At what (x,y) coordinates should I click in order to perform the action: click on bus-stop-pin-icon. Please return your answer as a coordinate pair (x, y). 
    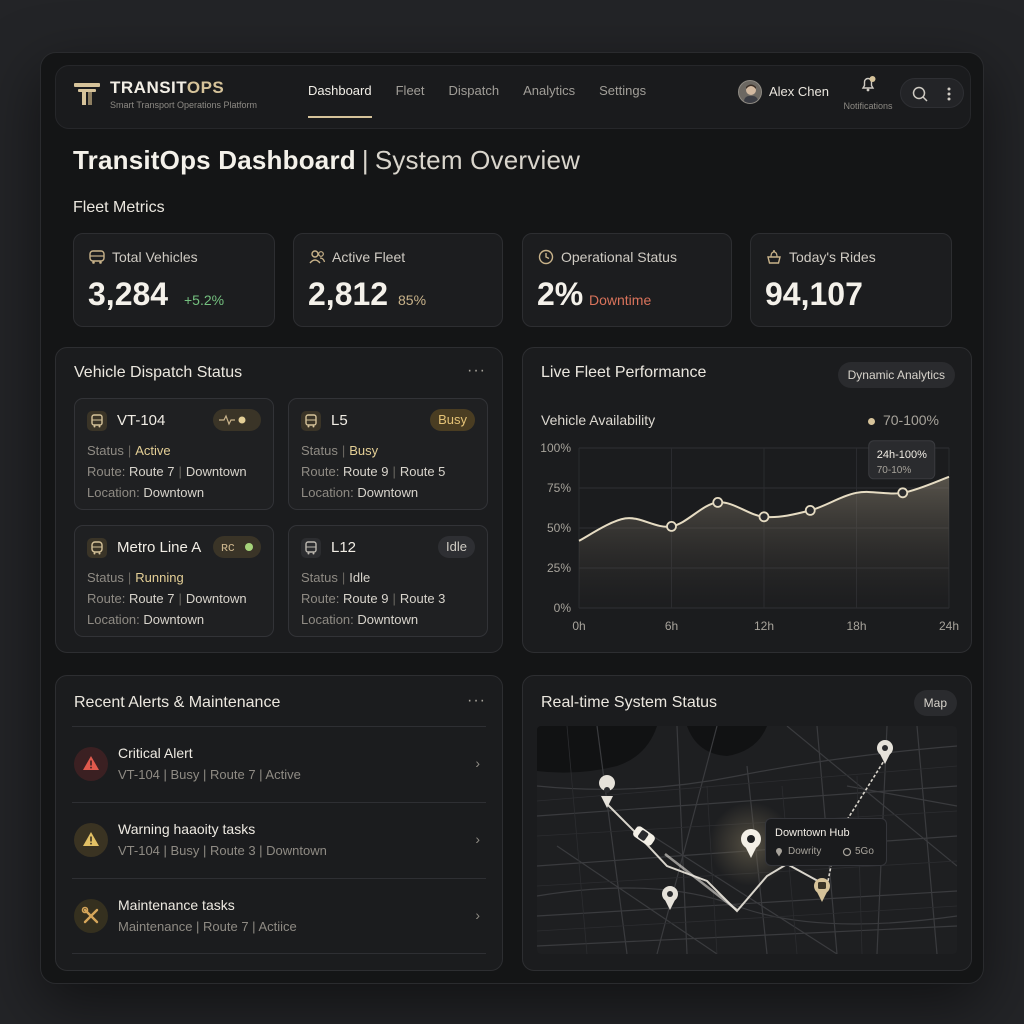
    Looking at the image, I should click on (822, 890).